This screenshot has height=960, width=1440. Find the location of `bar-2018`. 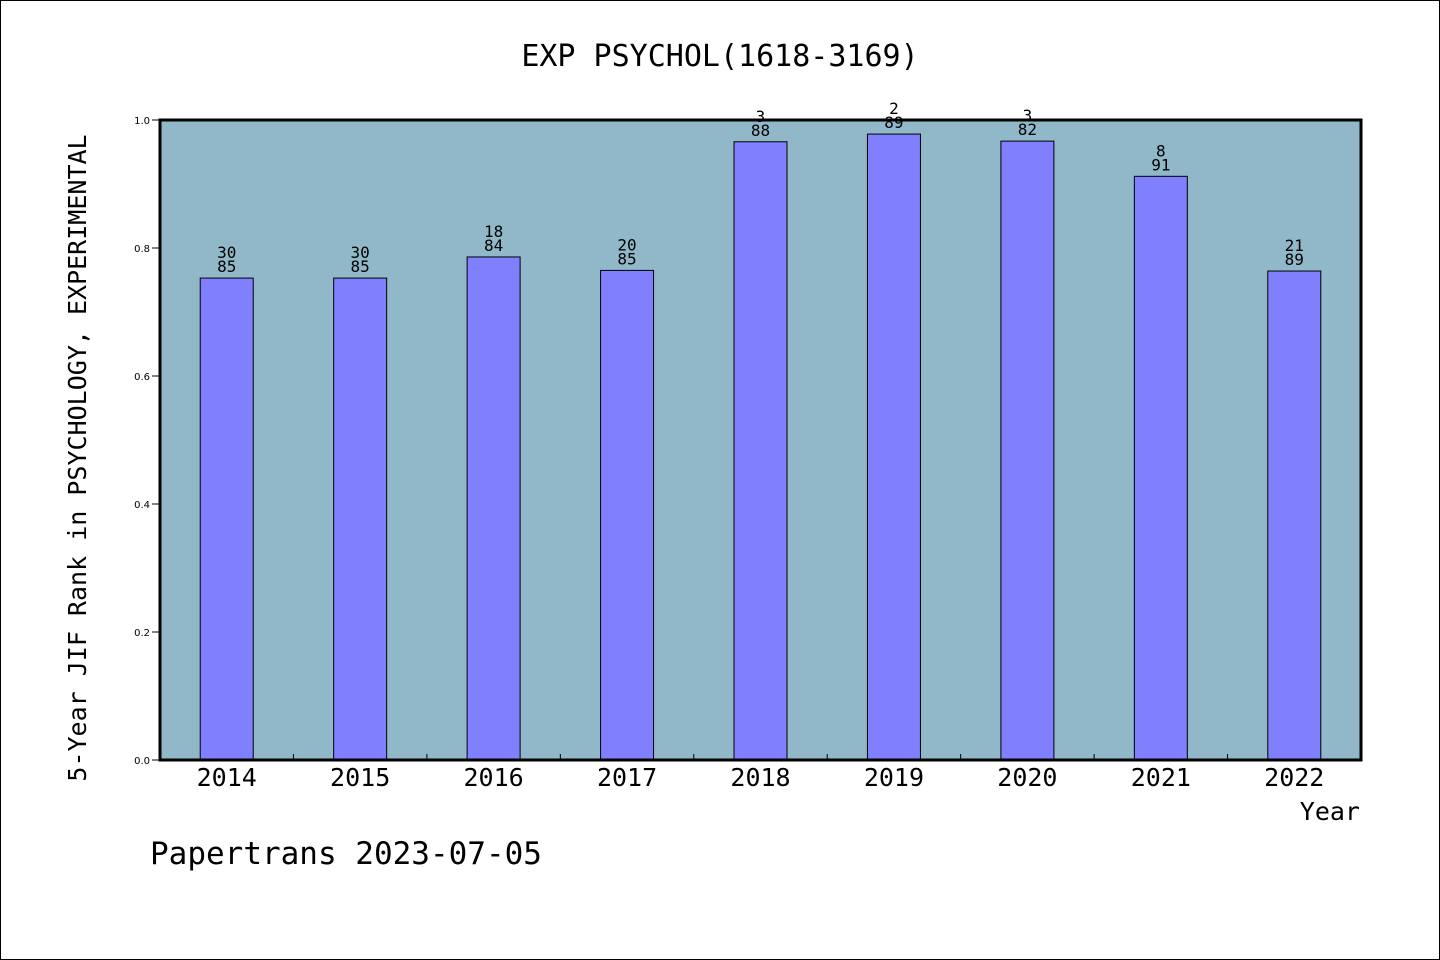

bar-2018 is located at coordinates (760, 451).